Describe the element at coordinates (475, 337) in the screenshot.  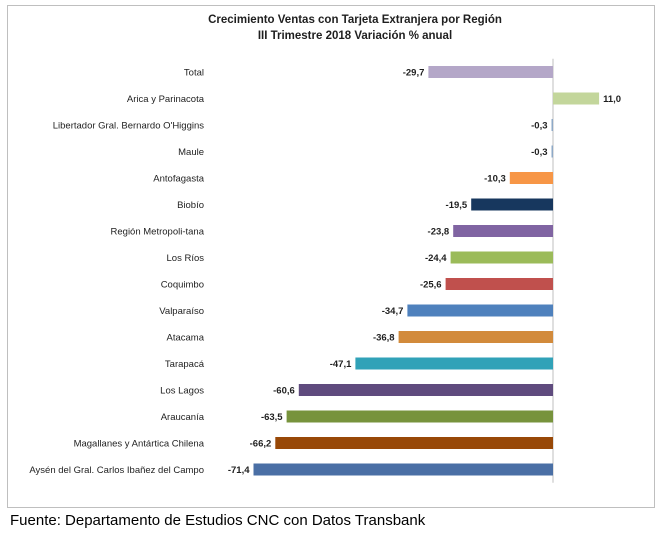
I see `bar-atacama` at that location.